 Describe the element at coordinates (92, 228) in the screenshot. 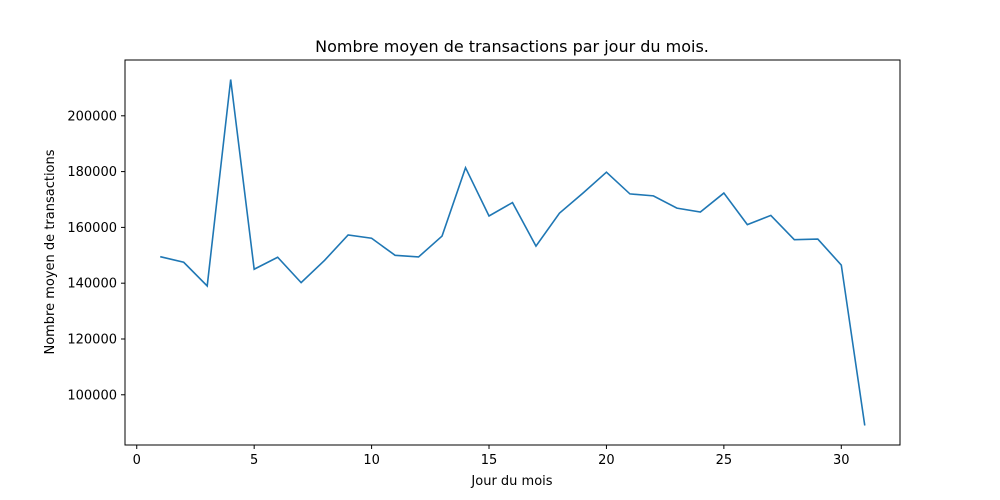

I see `y-tick-label: 160000` at that location.